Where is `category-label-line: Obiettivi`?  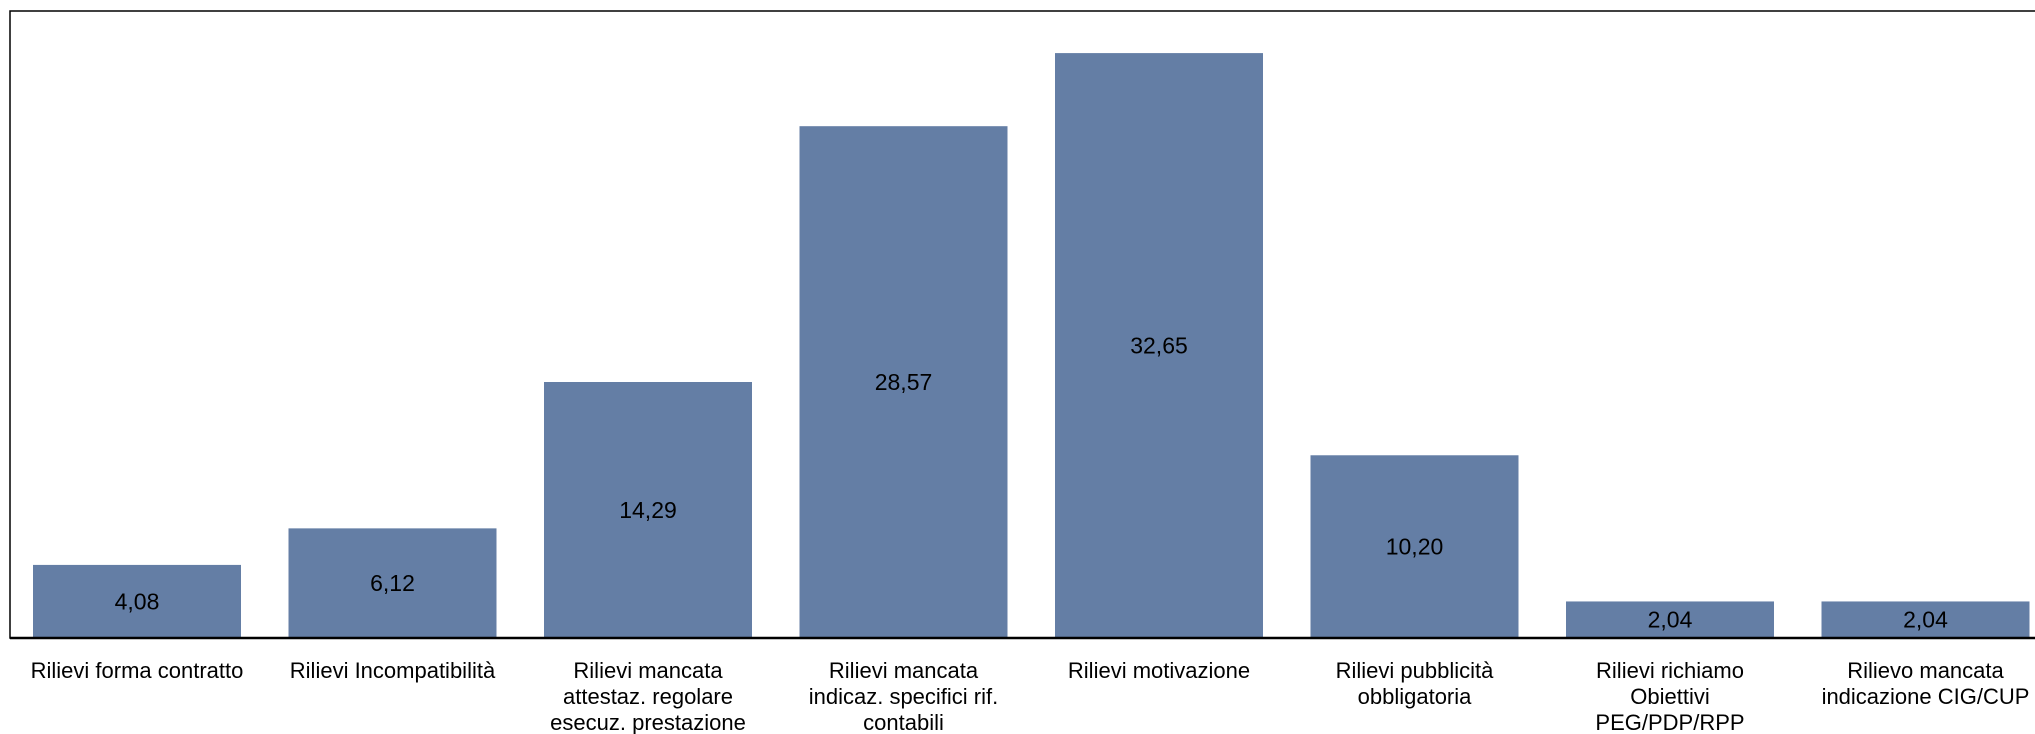 category-label-line: Obiettivi is located at coordinates (1669, 696).